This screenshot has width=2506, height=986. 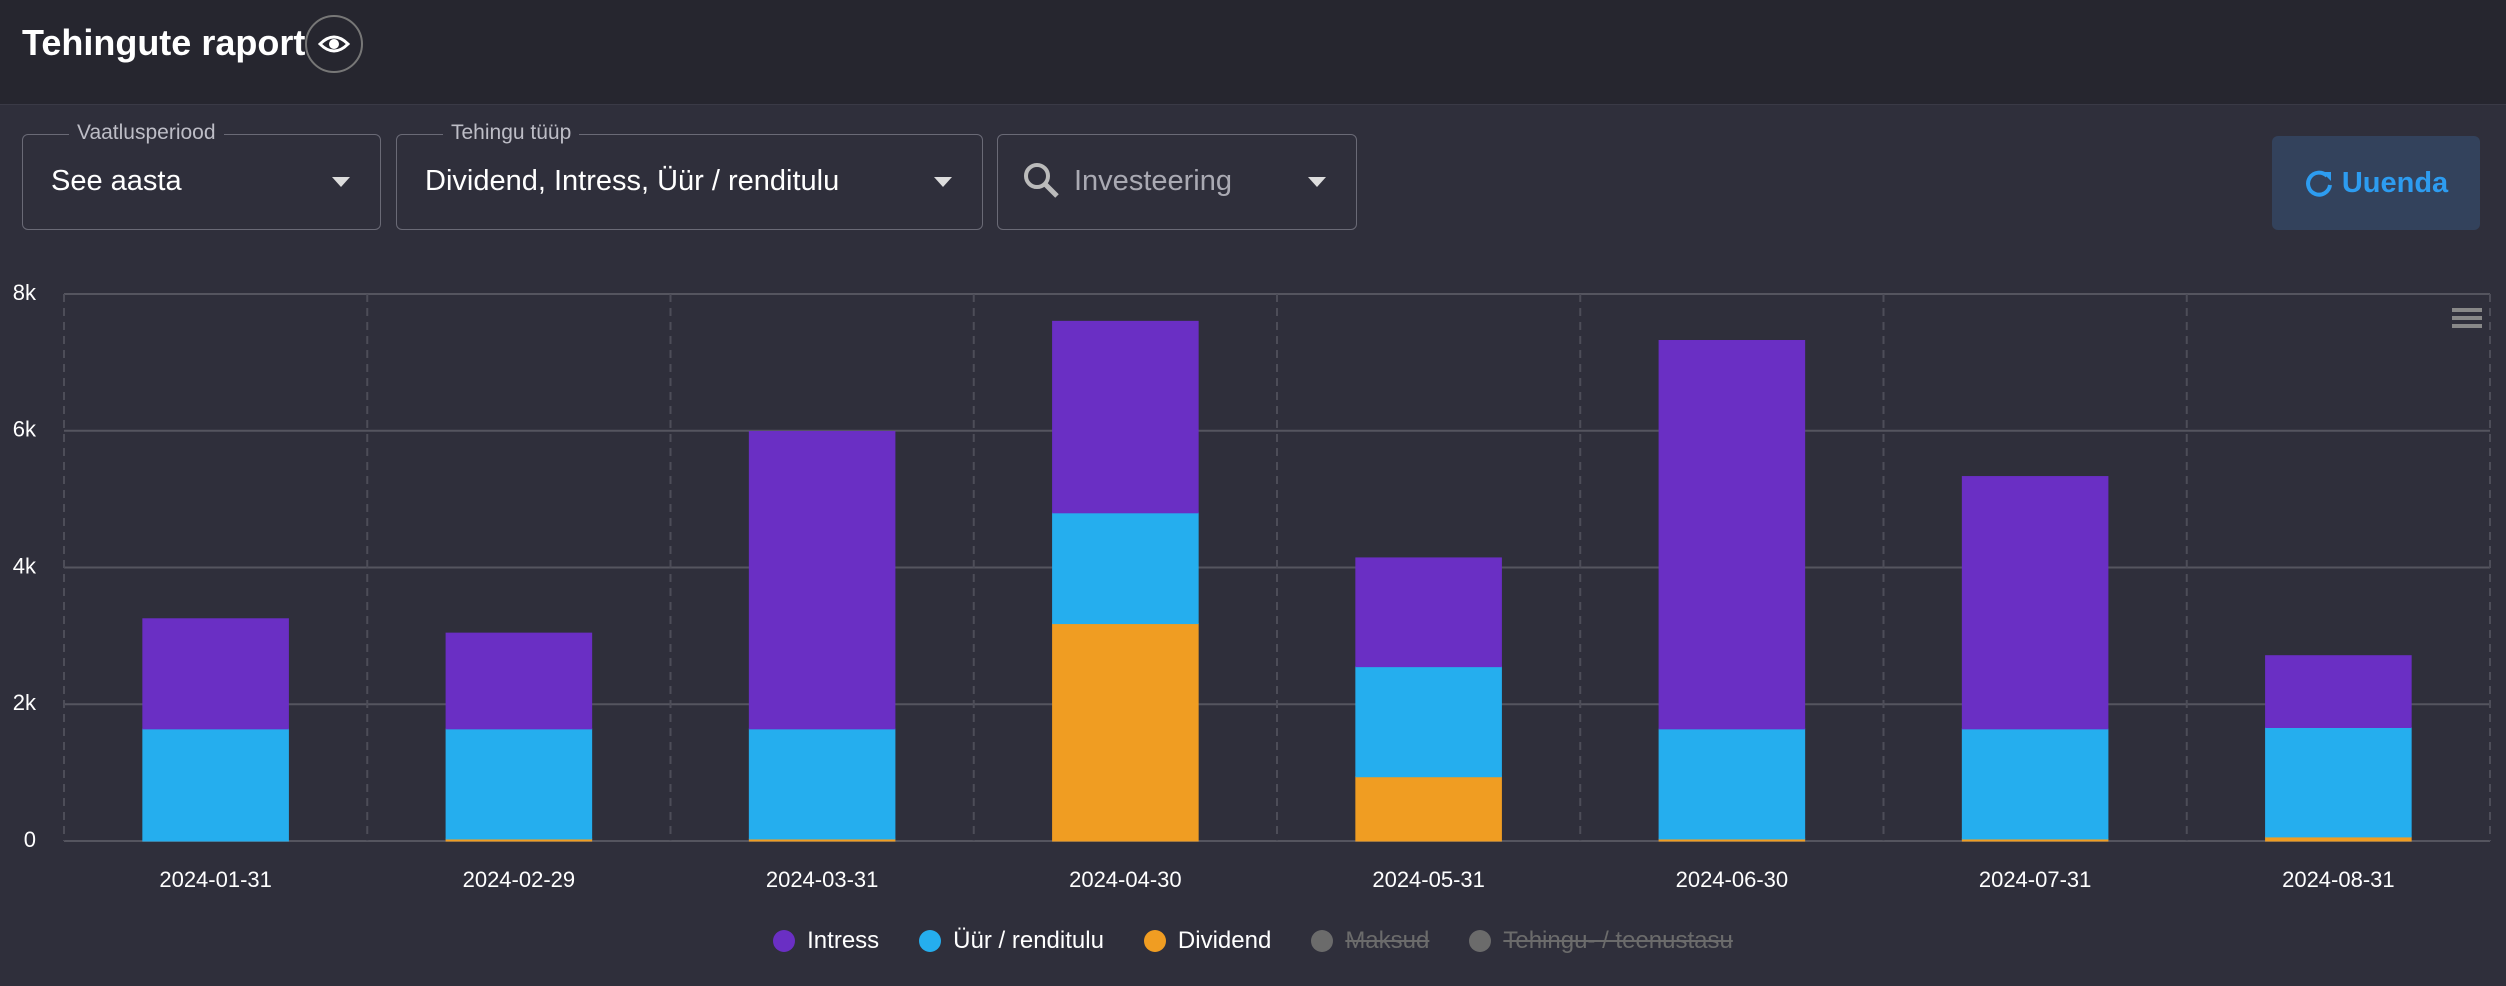 What do you see at coordinates (1125, 879) in the screenshot?
I see `x-tick-label: 2024-04-30` at bounding box center [1125, 879].